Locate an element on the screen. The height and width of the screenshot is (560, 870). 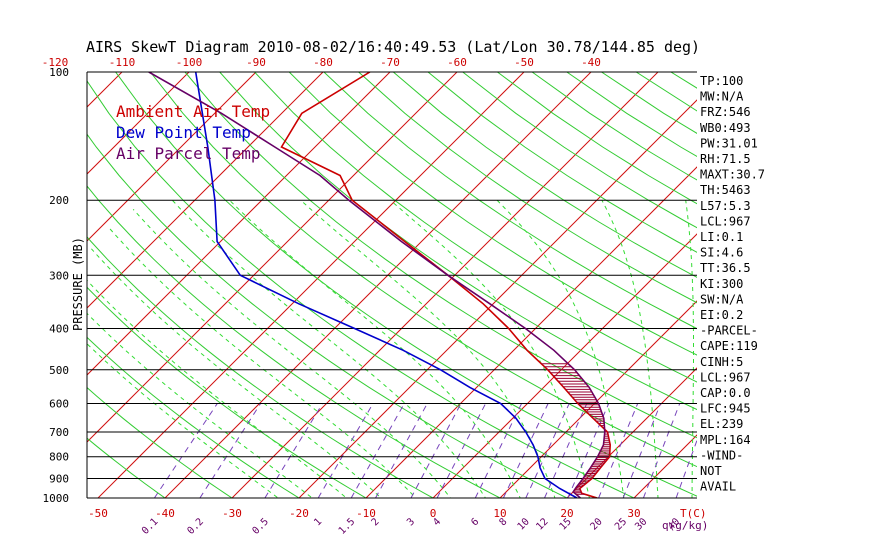
mixing-ratio-label: 12 is located at coordinates (542, 524).